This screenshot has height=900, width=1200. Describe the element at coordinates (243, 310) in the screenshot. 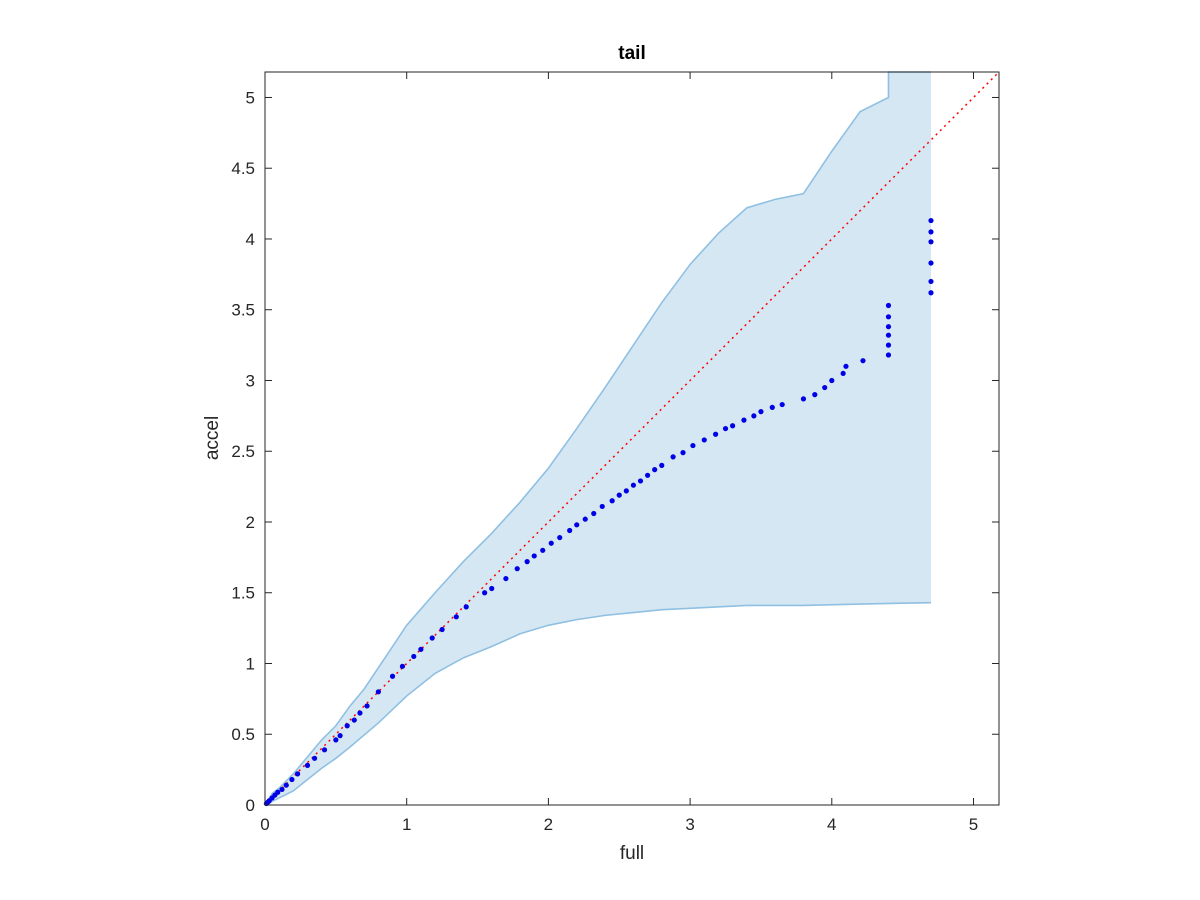

I see `y-tick-label: 3.5` at that location.